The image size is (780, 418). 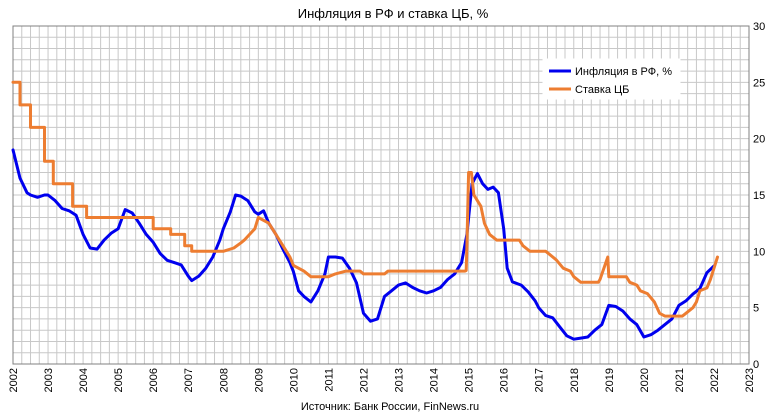 What do you see at coordinates (154, 380) in the screenshot?
I see `x-tick-label: 2006` at bounding box center [154, 380].